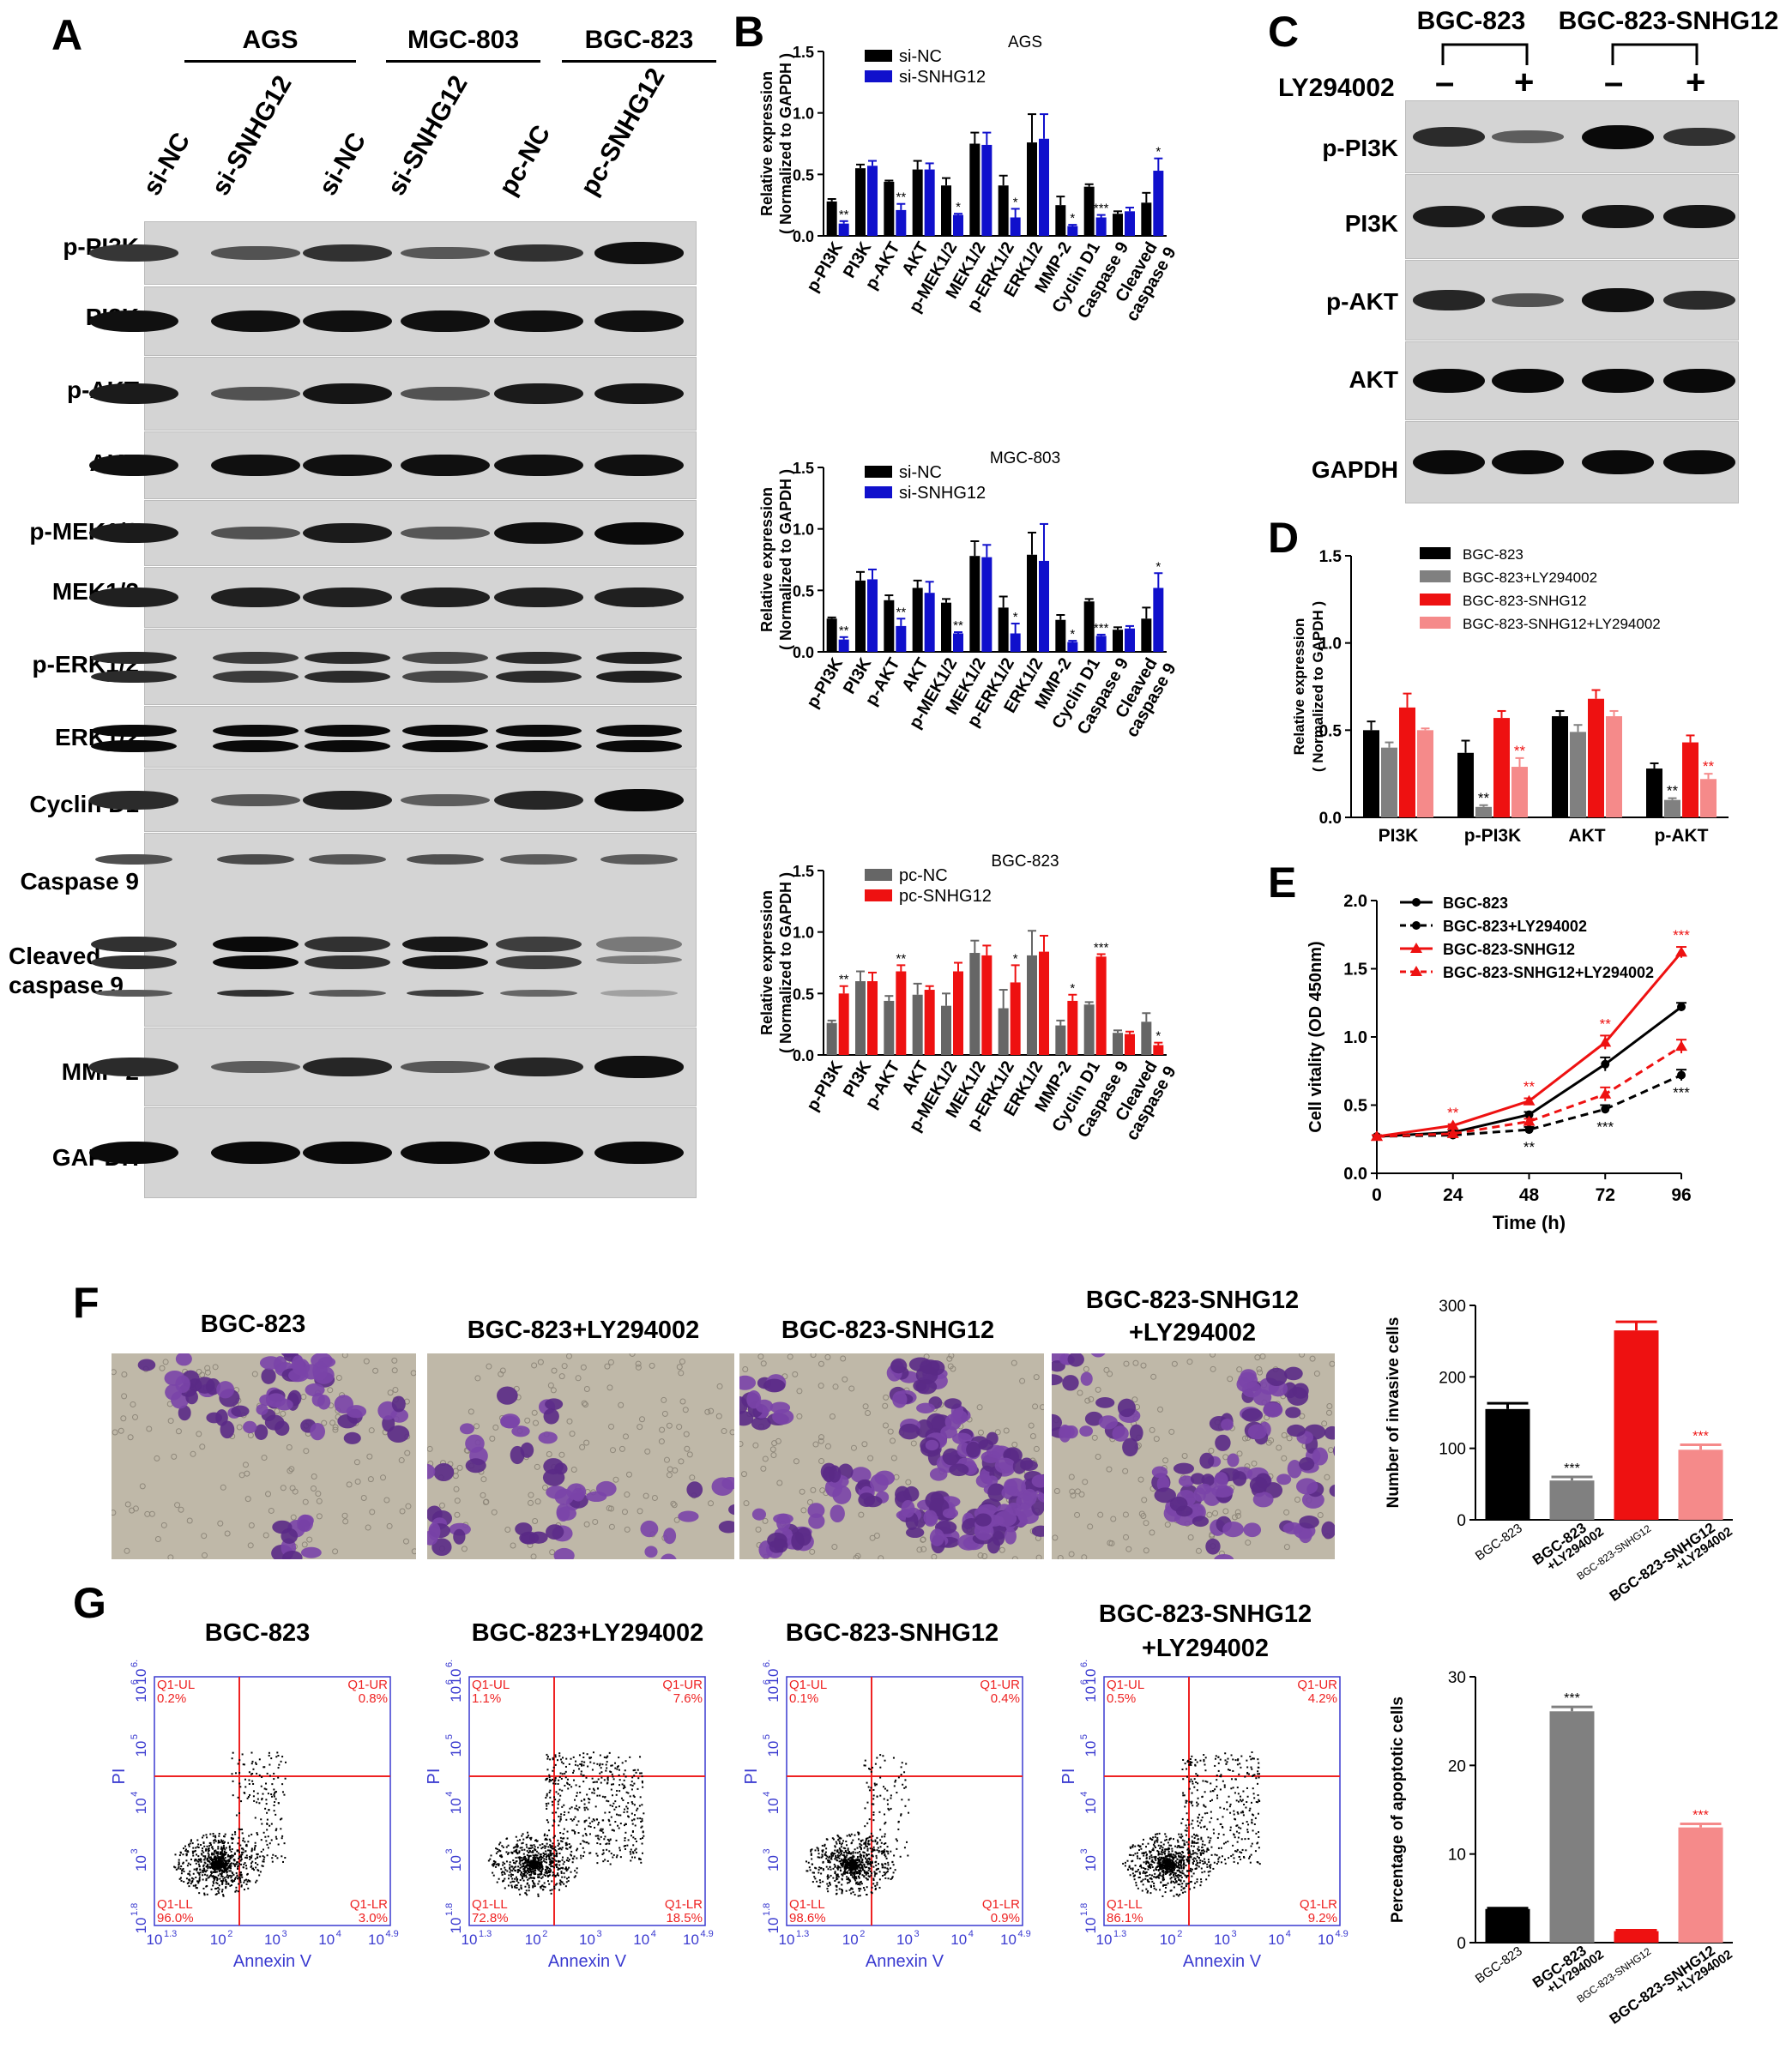  I want to click on category-label: BGC-823, so click(1499, 1542).